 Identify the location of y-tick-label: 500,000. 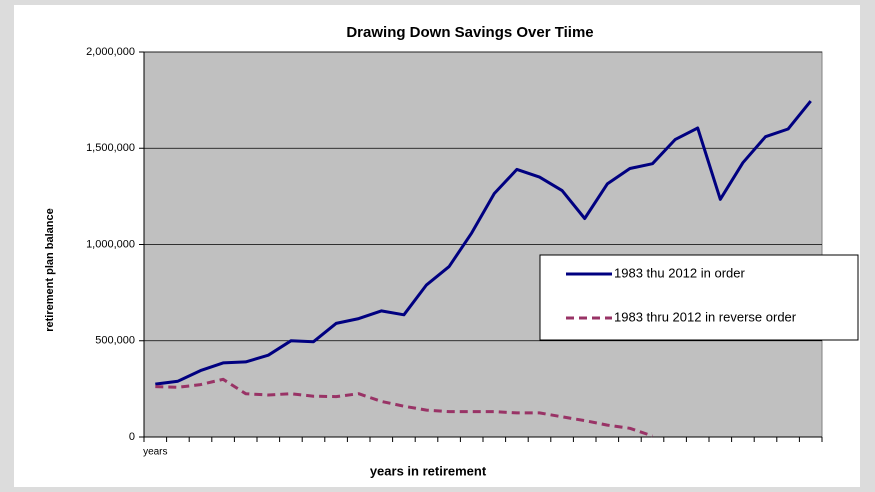
(115, 341).